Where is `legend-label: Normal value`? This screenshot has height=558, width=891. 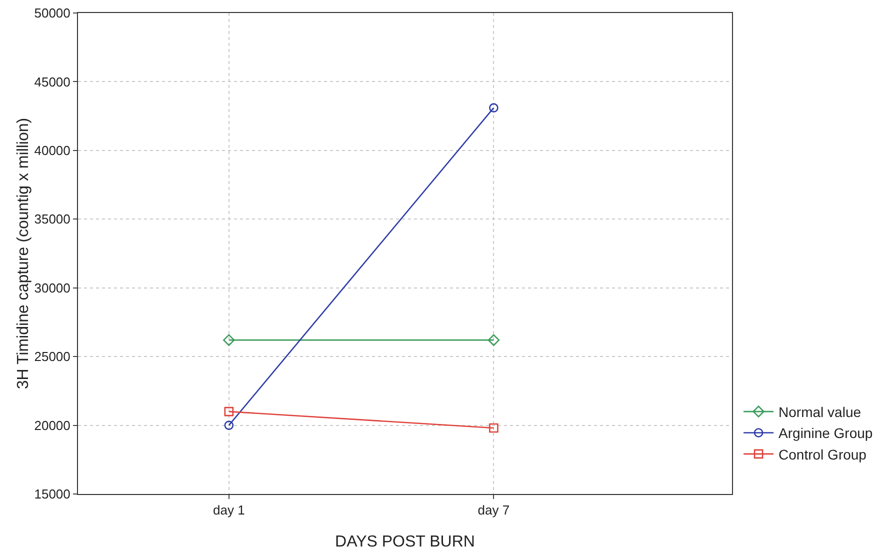 legend-label: Normal value is located at coordinates (820, 412).